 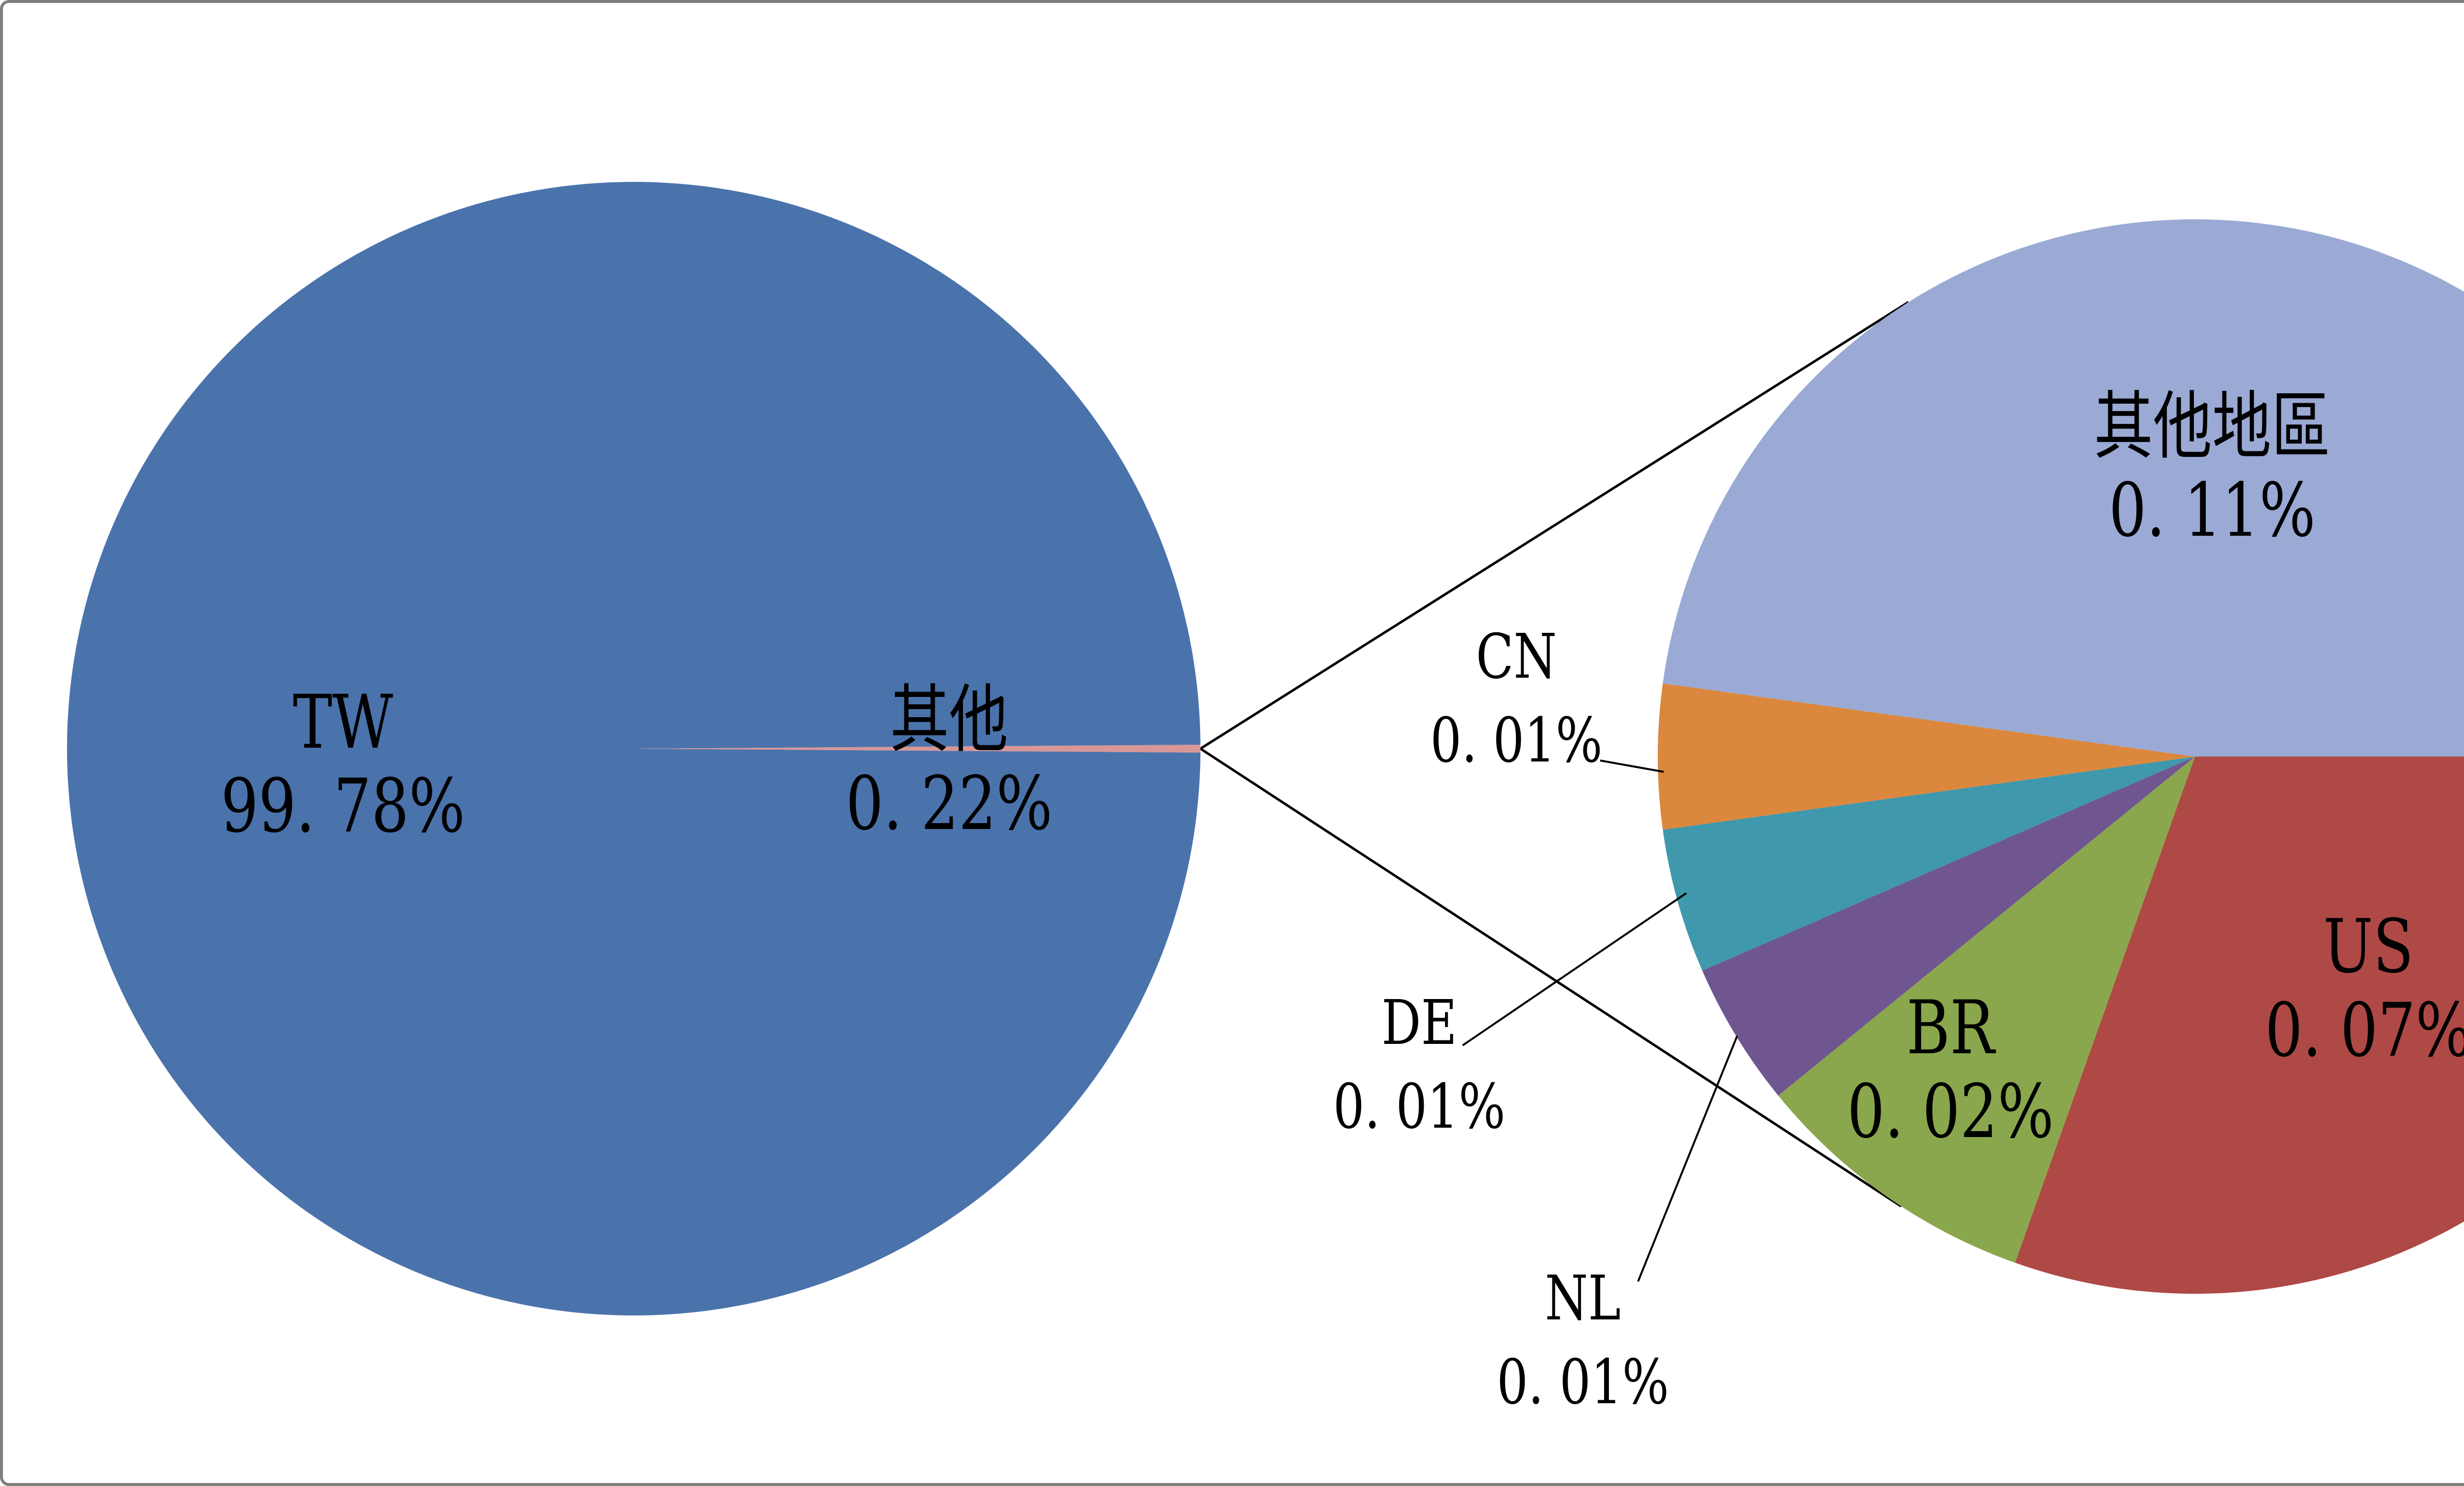 I want to click on label-tw-value: 99. 78%, so click(x=343, y=806).